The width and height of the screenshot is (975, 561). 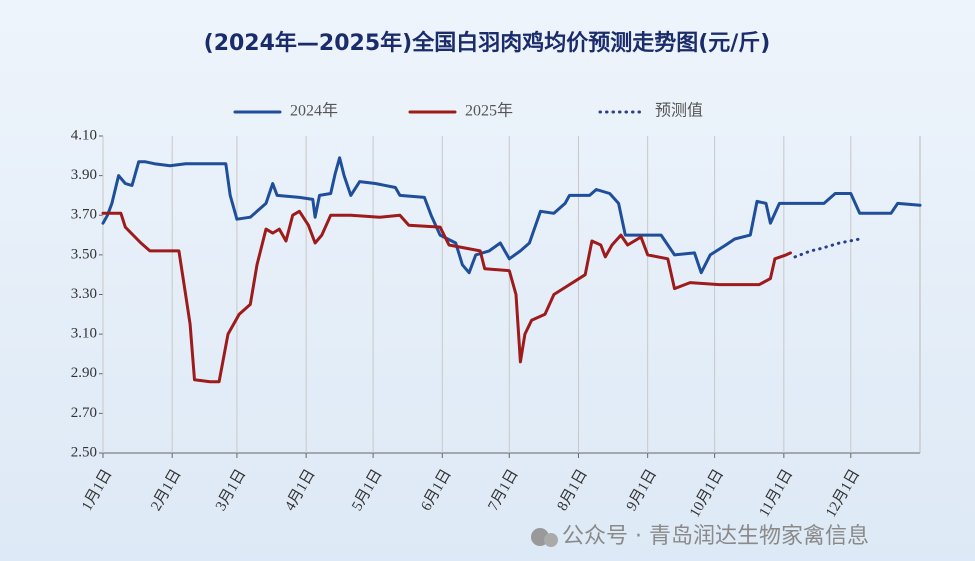 I want to click on y-tick-label: 2.70, so click(x=84, y=413).